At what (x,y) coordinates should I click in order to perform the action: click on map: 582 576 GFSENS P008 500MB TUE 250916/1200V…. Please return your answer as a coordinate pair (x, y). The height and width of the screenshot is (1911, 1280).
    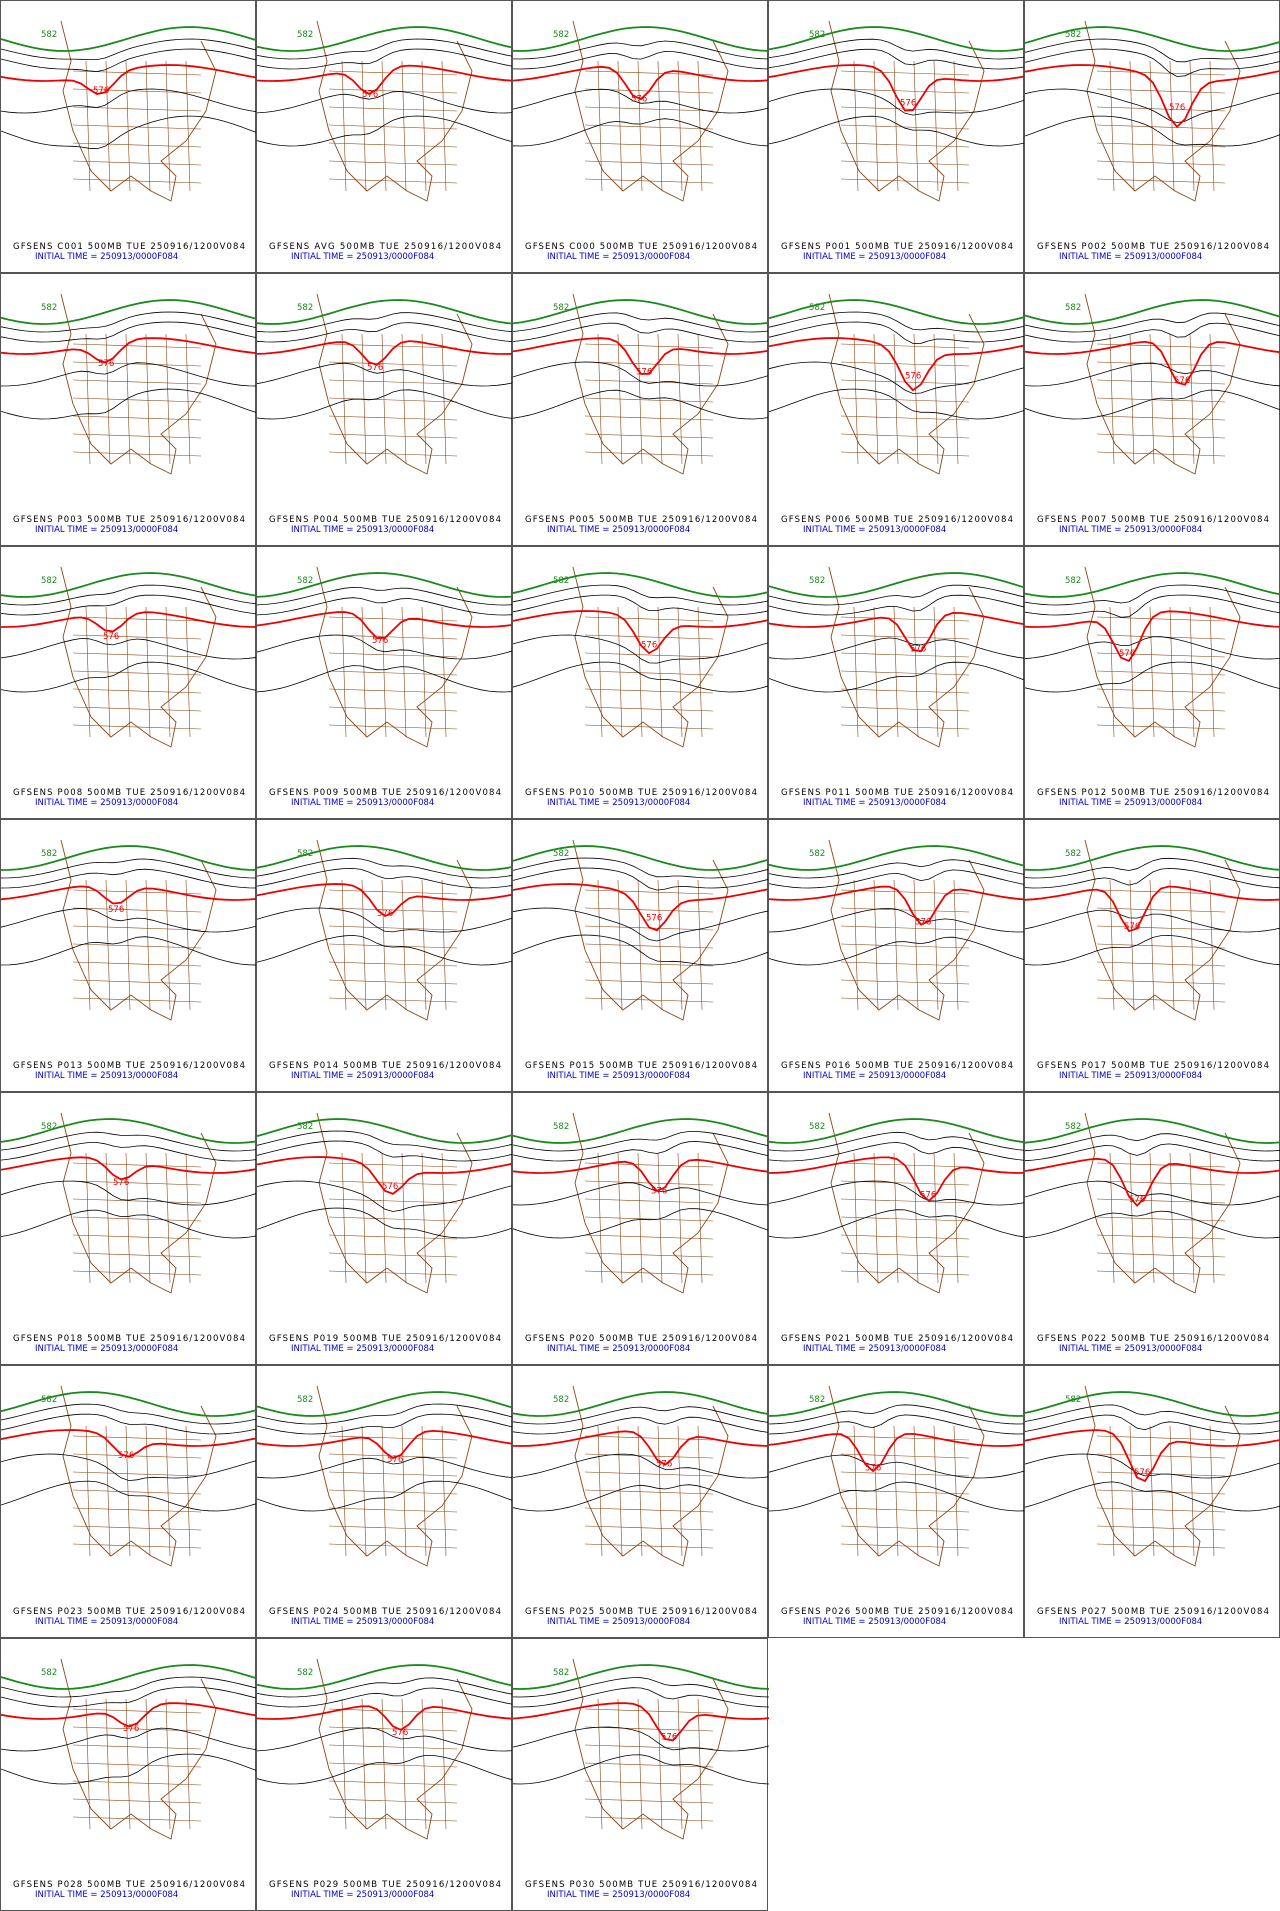
    Looking at the image, I should click on (129, 687).